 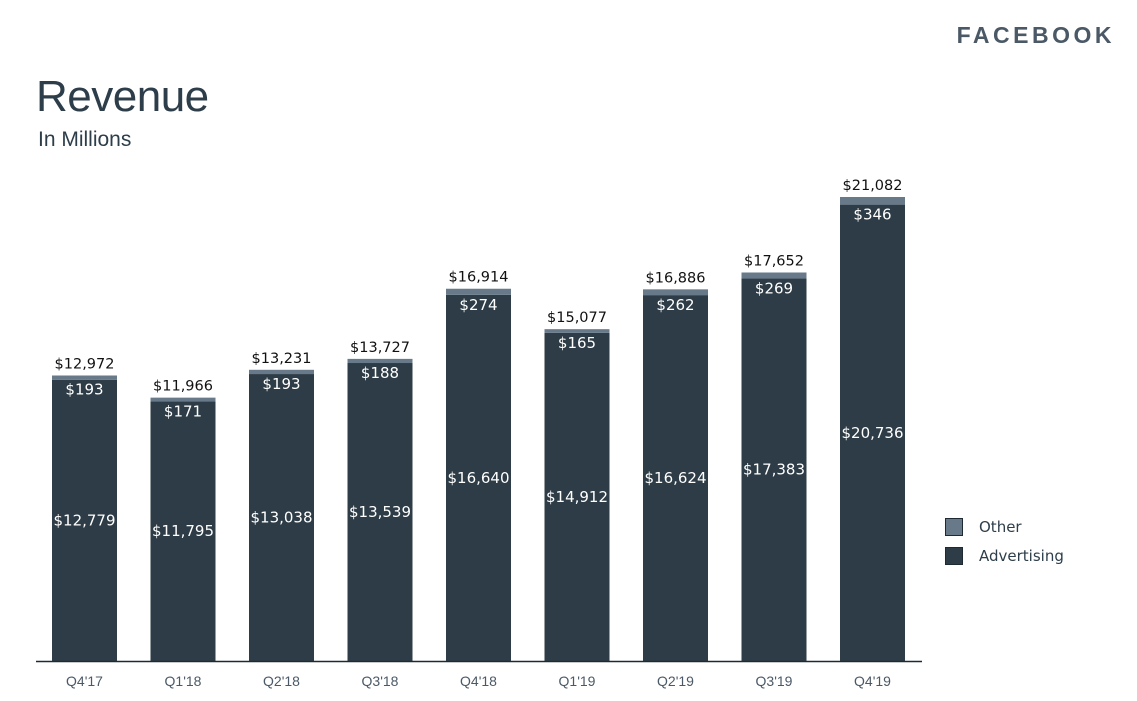 I want to click on data-label-total: $16,914, so click(x=479, y=278).